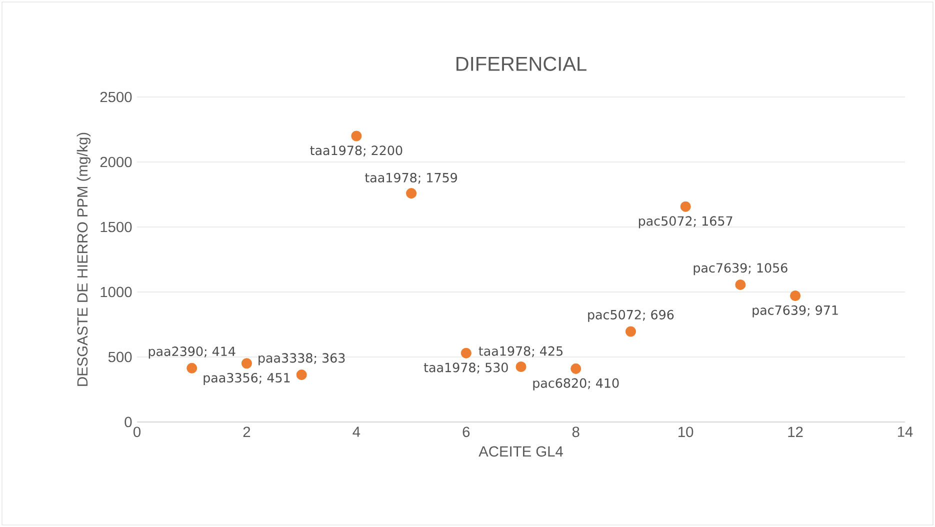 This screenshot has width=935, height=527. What do you see at coordinates (116, 162) in the screenshot?
I see `y-tick-label: 2000` at bounding box center [116, 162].